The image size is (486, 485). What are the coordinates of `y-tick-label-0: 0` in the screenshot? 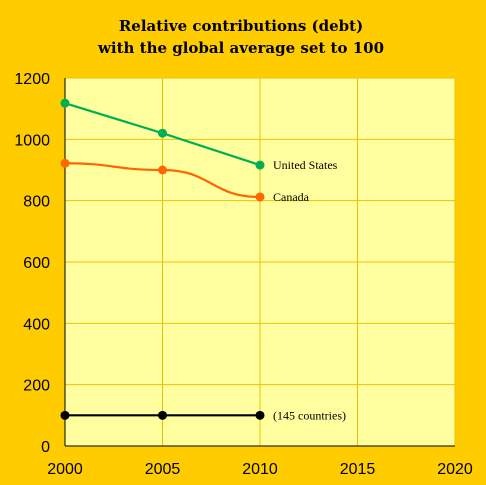 It's located at (45, 447).